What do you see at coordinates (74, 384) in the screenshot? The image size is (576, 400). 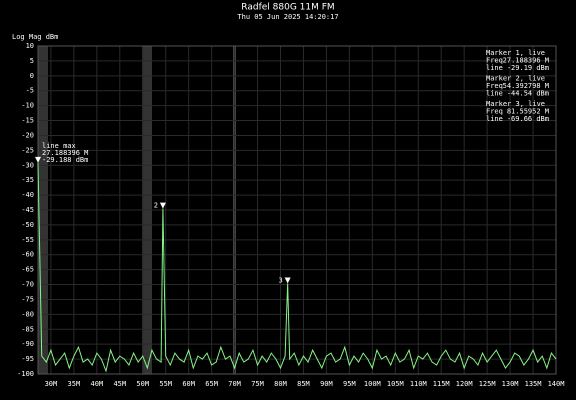 I see `x-tick-label: 35M` at bounding box center [74, 384].